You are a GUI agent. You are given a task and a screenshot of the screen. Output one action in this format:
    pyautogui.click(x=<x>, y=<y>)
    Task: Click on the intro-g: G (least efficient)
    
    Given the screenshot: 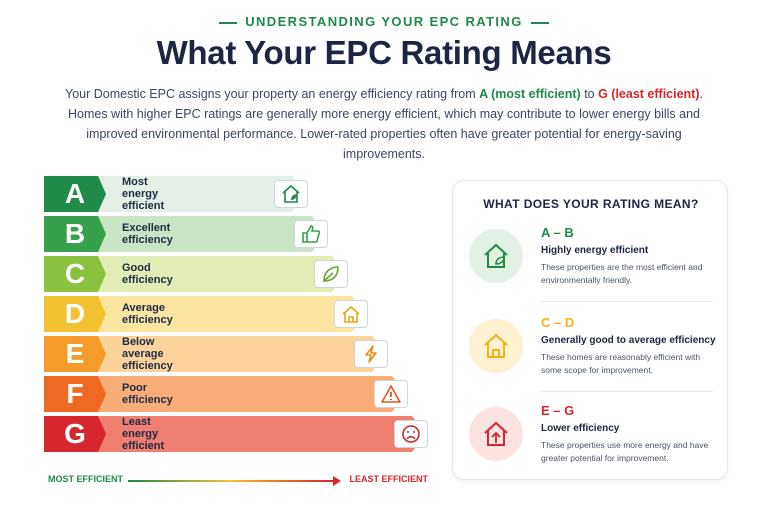 What is the action you would take?
    pyautogui.click(x=649, y=94)
    